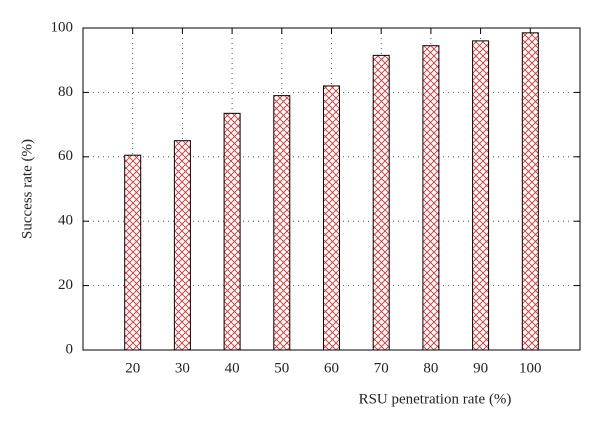  Describe the element at coordinates (182, 368) in the screenshot. I see `x-tick-label: 30` at that location.